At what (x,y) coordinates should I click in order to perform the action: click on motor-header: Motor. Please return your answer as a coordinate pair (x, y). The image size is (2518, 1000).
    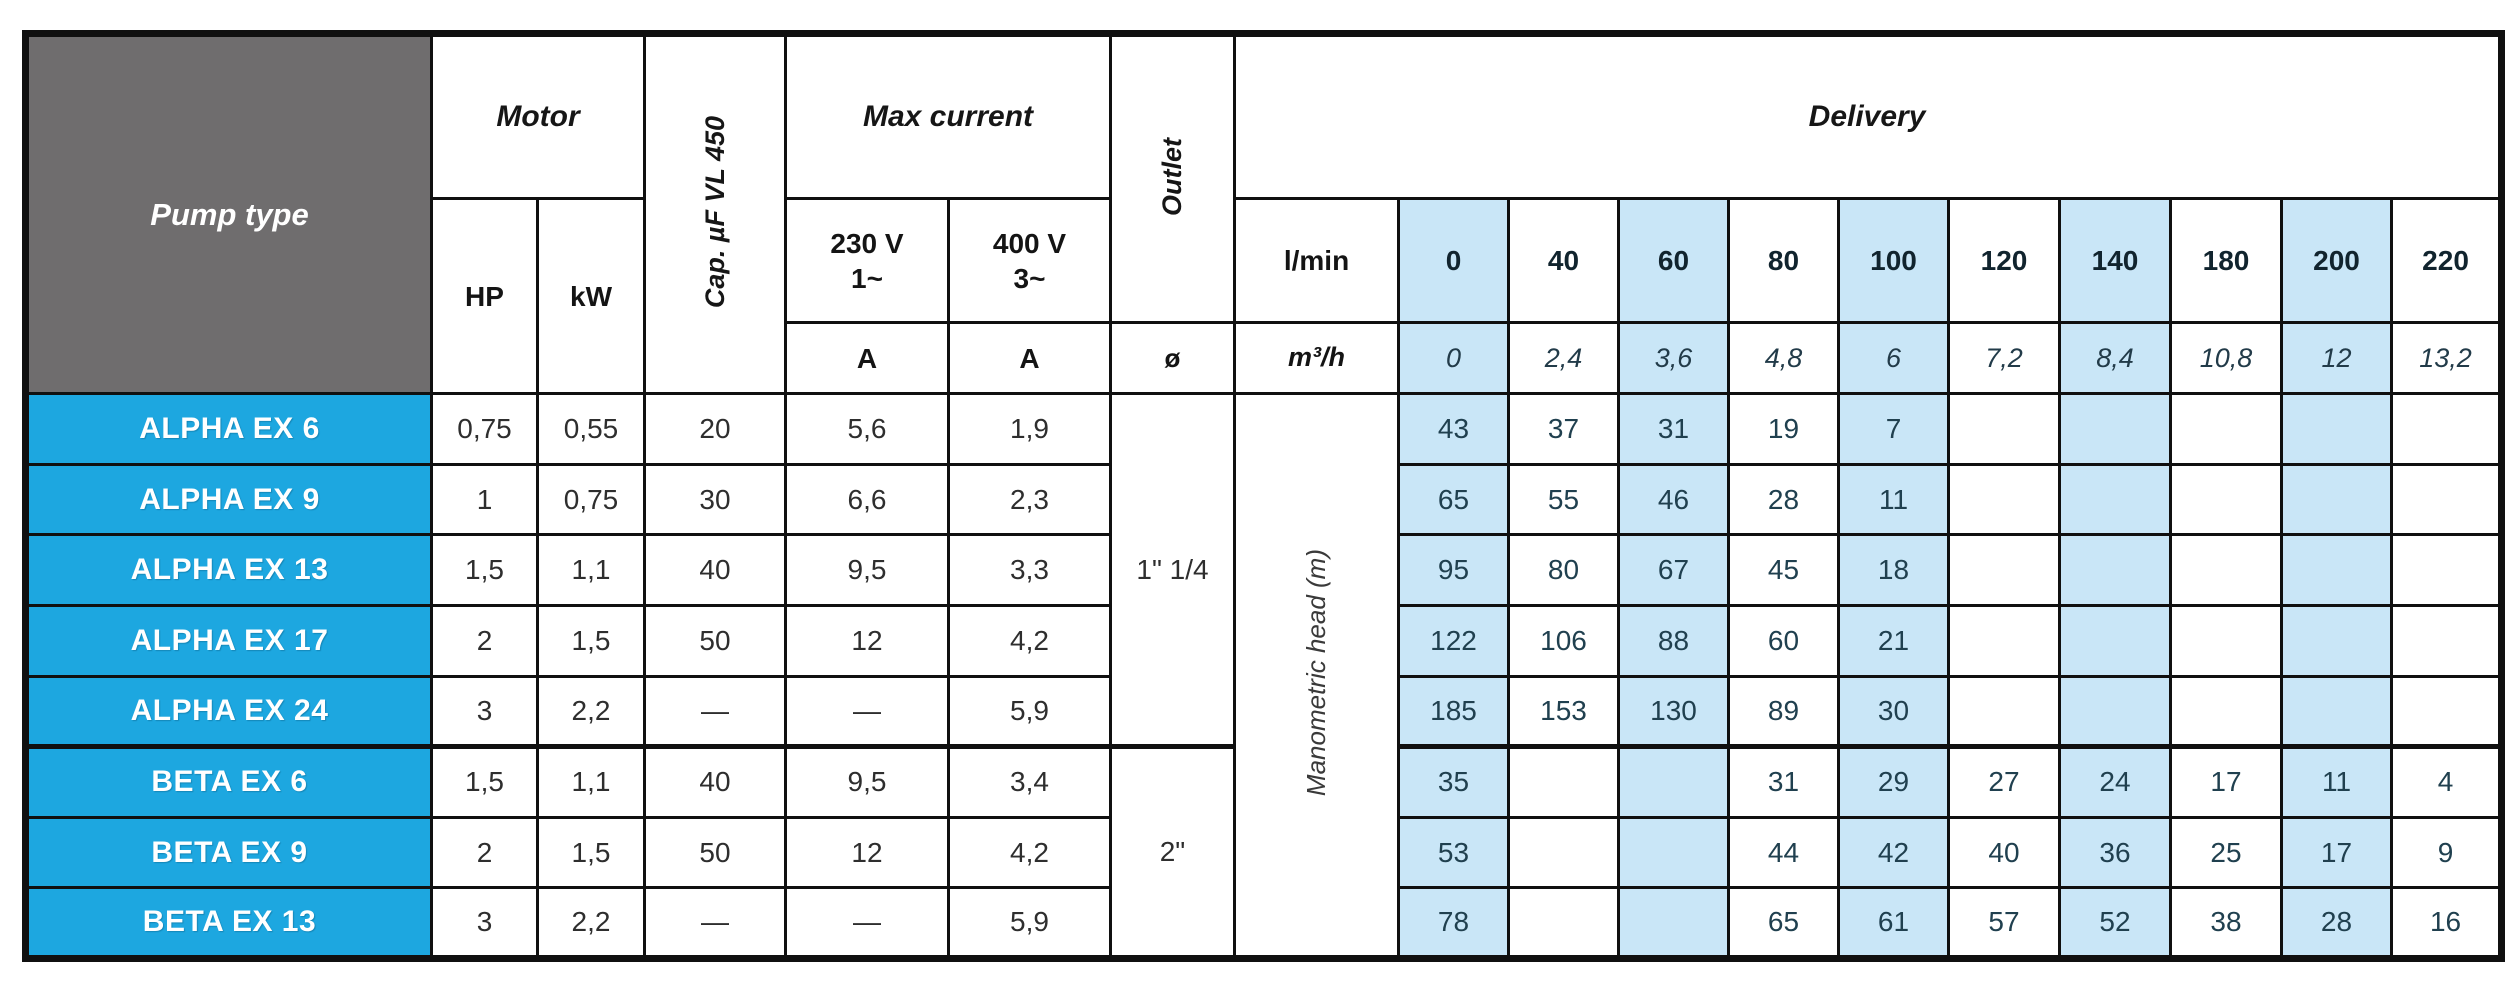
    Looking at the image, I should click on (538, 116).